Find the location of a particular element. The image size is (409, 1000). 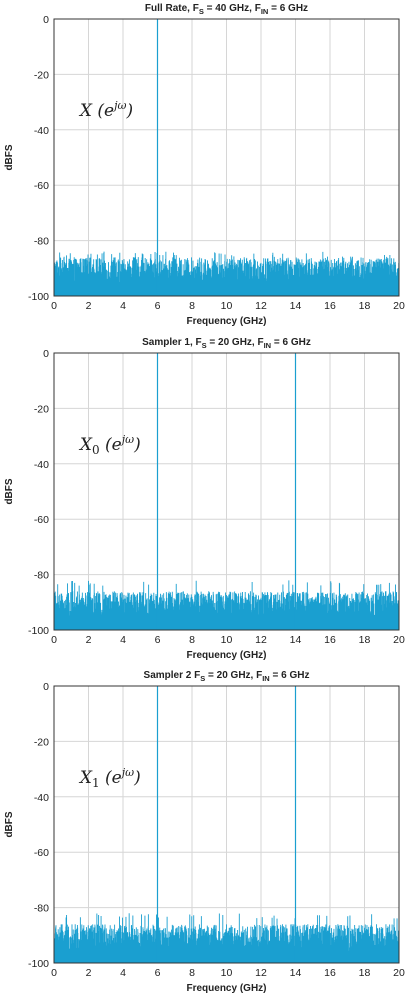

chart-title: Sampler 1, FS = 20 GHz, FIN = 6 GHz is located at coordinates (226, 343).